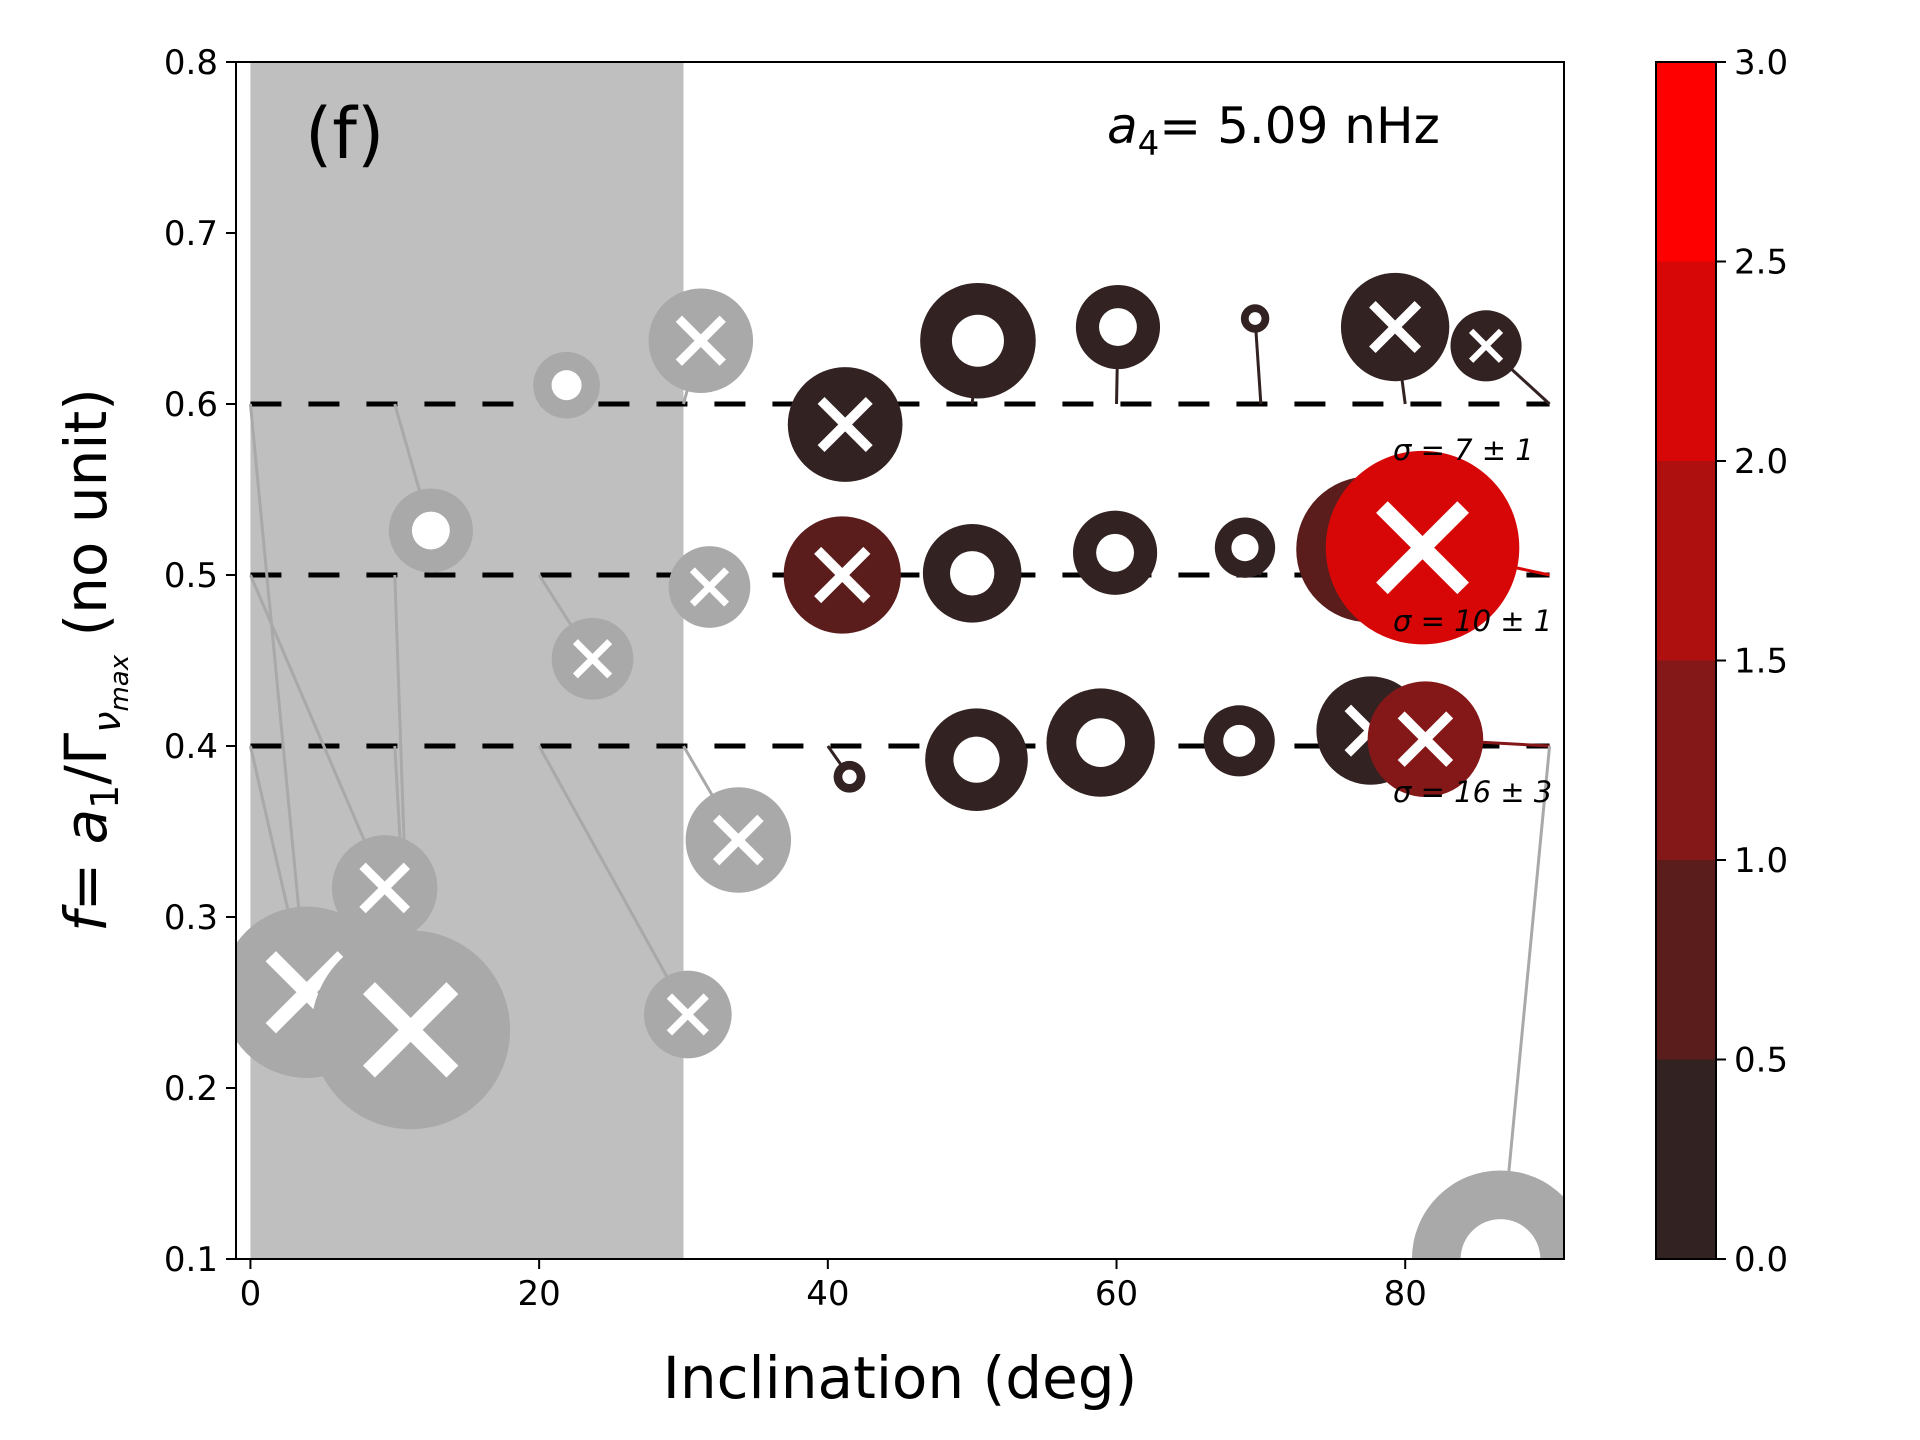  I want to click on x-tick-label: 20, so click(538, 1294).